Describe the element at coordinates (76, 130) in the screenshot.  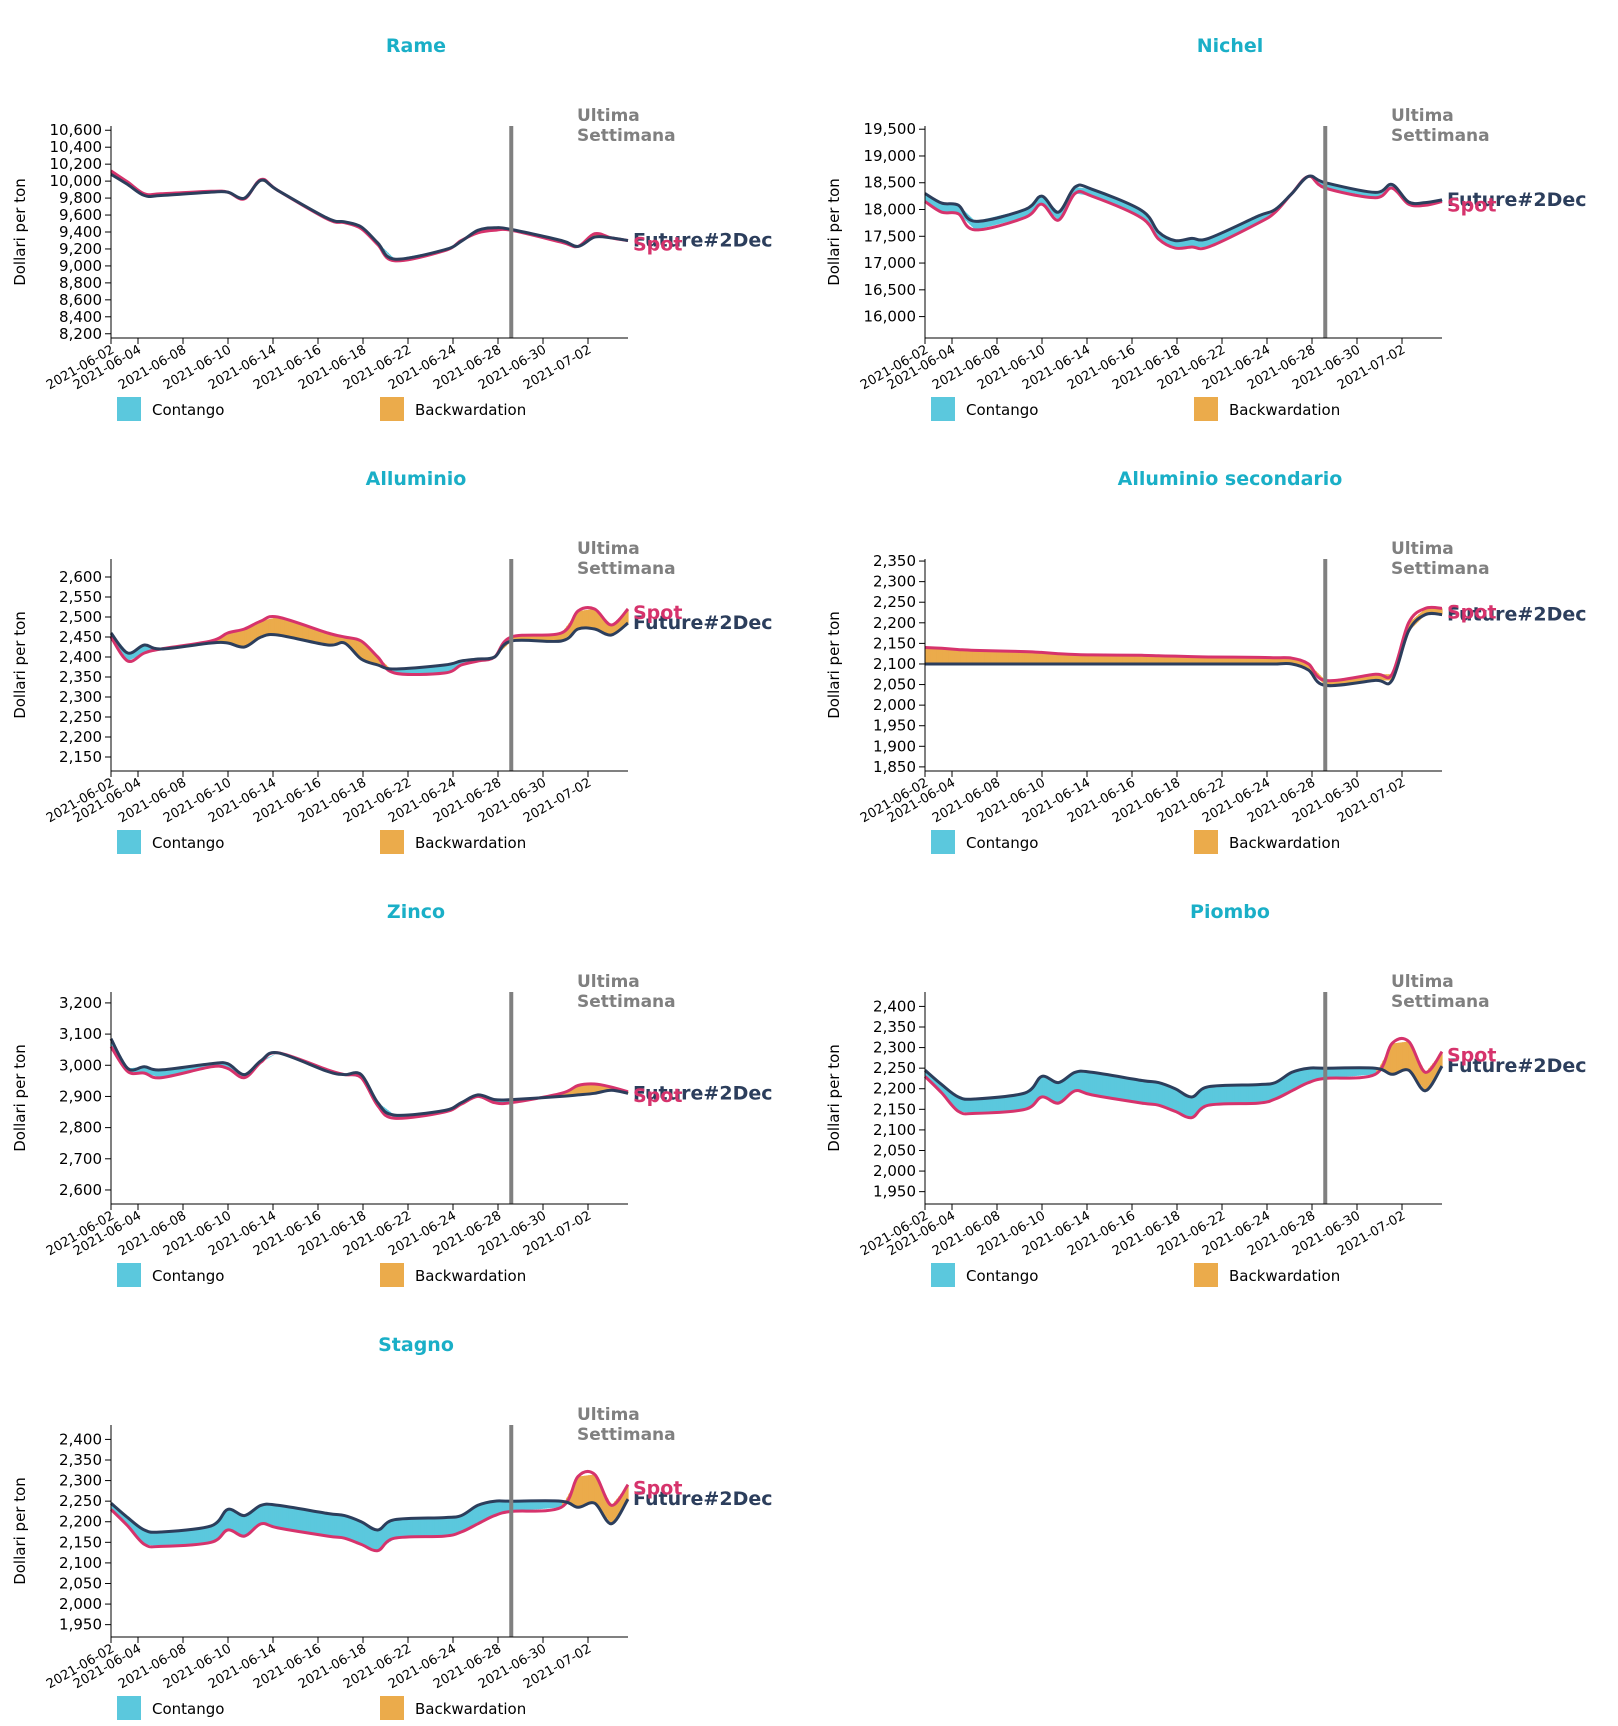
I see `y-tick-label: 10,600` at that location.